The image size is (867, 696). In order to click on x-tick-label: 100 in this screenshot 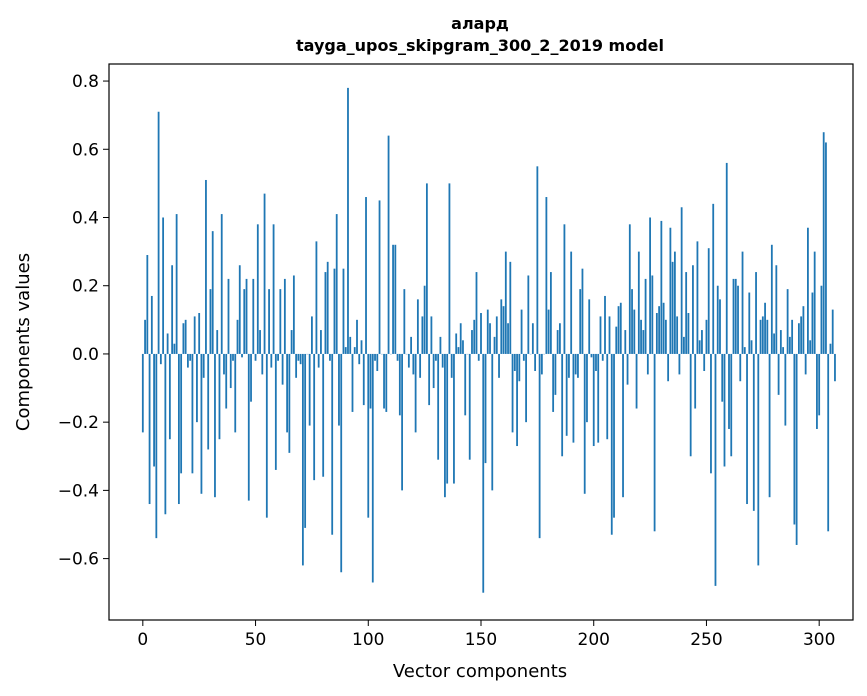, I will do `click(368, 640)`.